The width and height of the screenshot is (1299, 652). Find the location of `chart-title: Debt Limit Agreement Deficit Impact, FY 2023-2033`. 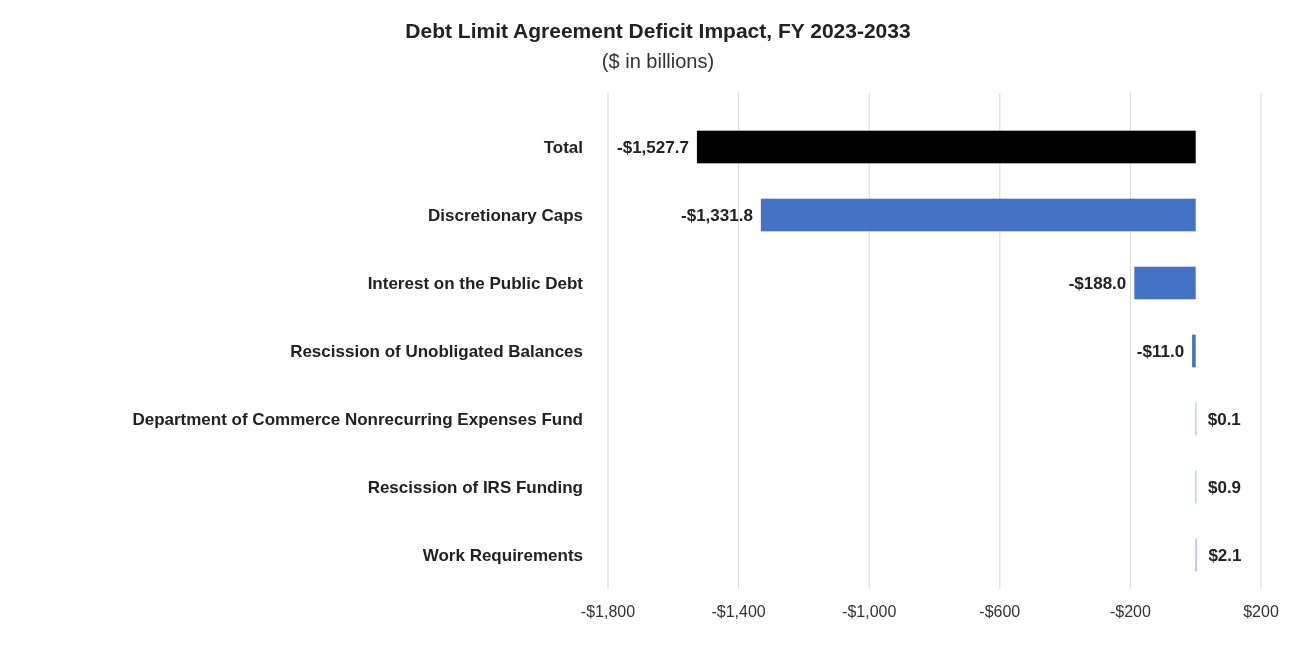

chart-title: Debt Limit Agreement Deficit Impact, FY 2023-2033 is located at coordinates (658, 30).